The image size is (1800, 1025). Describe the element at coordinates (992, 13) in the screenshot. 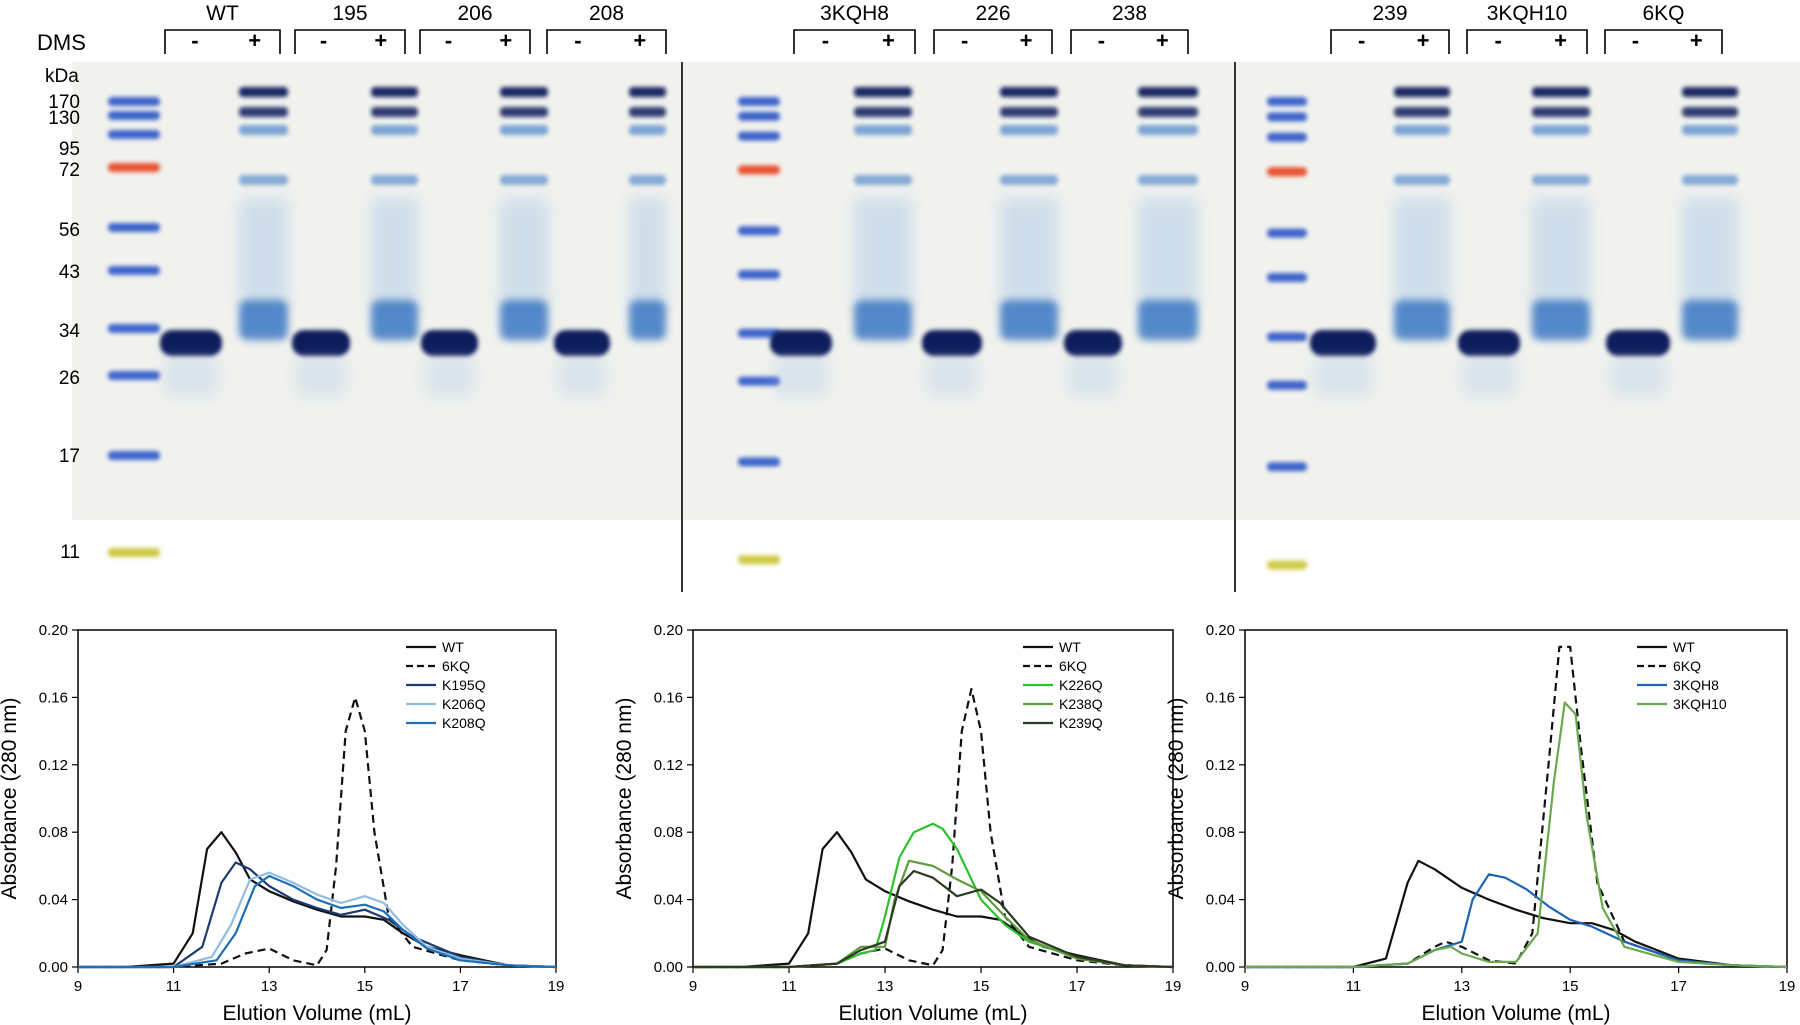

I see `sample-label: 226` at that location.